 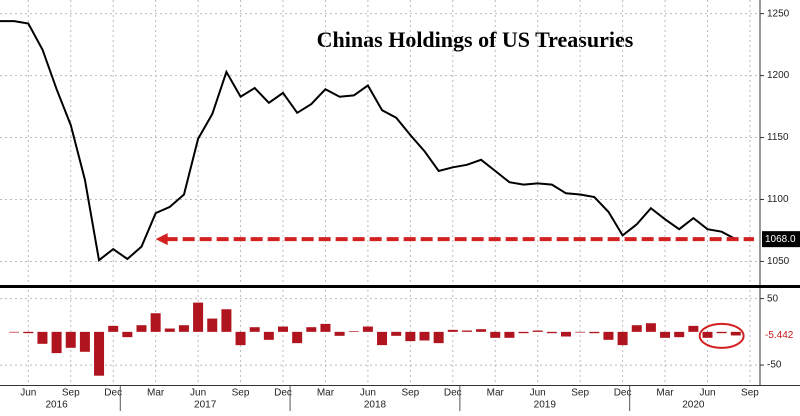 I want to click on year-label: 2020, so click(x=693, y=405).